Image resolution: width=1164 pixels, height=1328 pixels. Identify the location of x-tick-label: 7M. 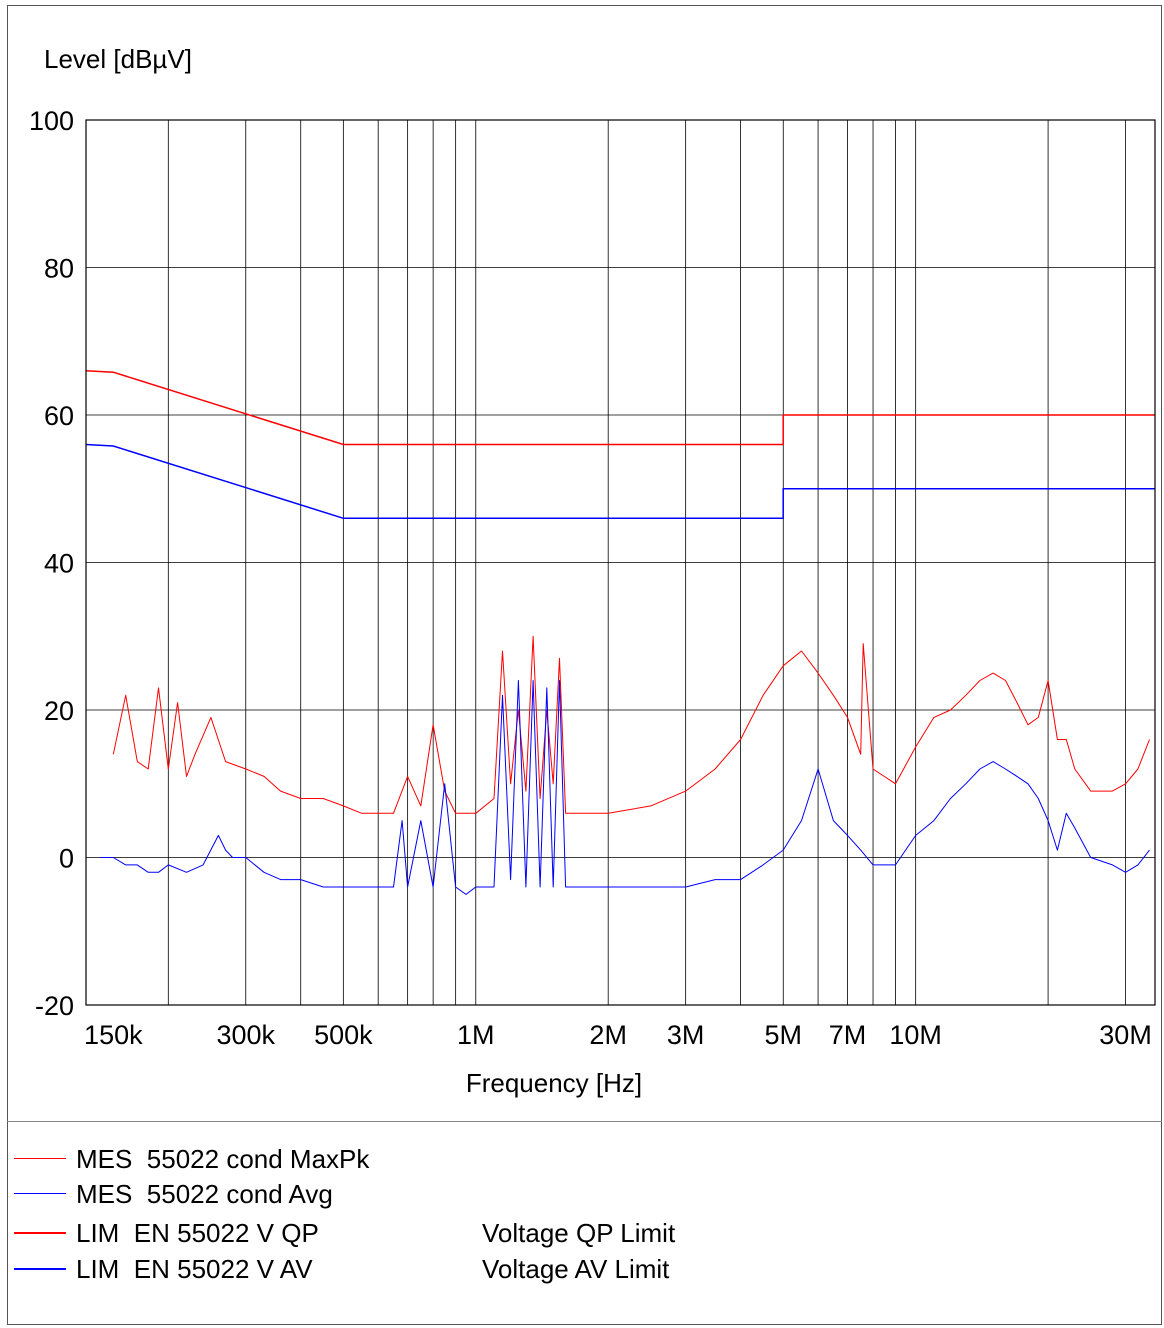
(848, 1035).